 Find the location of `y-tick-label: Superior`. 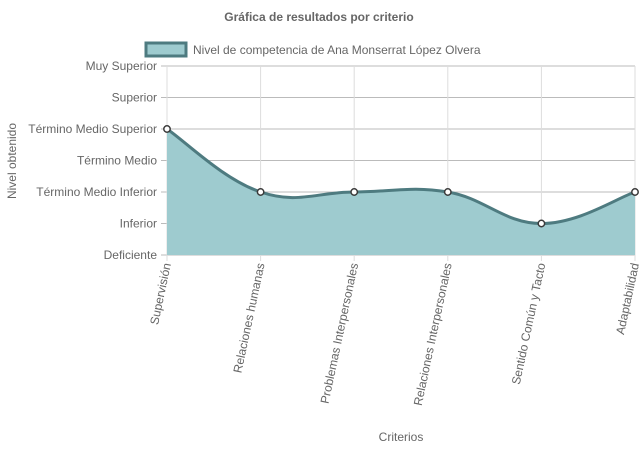

y-tick-label: Superior is located at coordinates (134, 98).